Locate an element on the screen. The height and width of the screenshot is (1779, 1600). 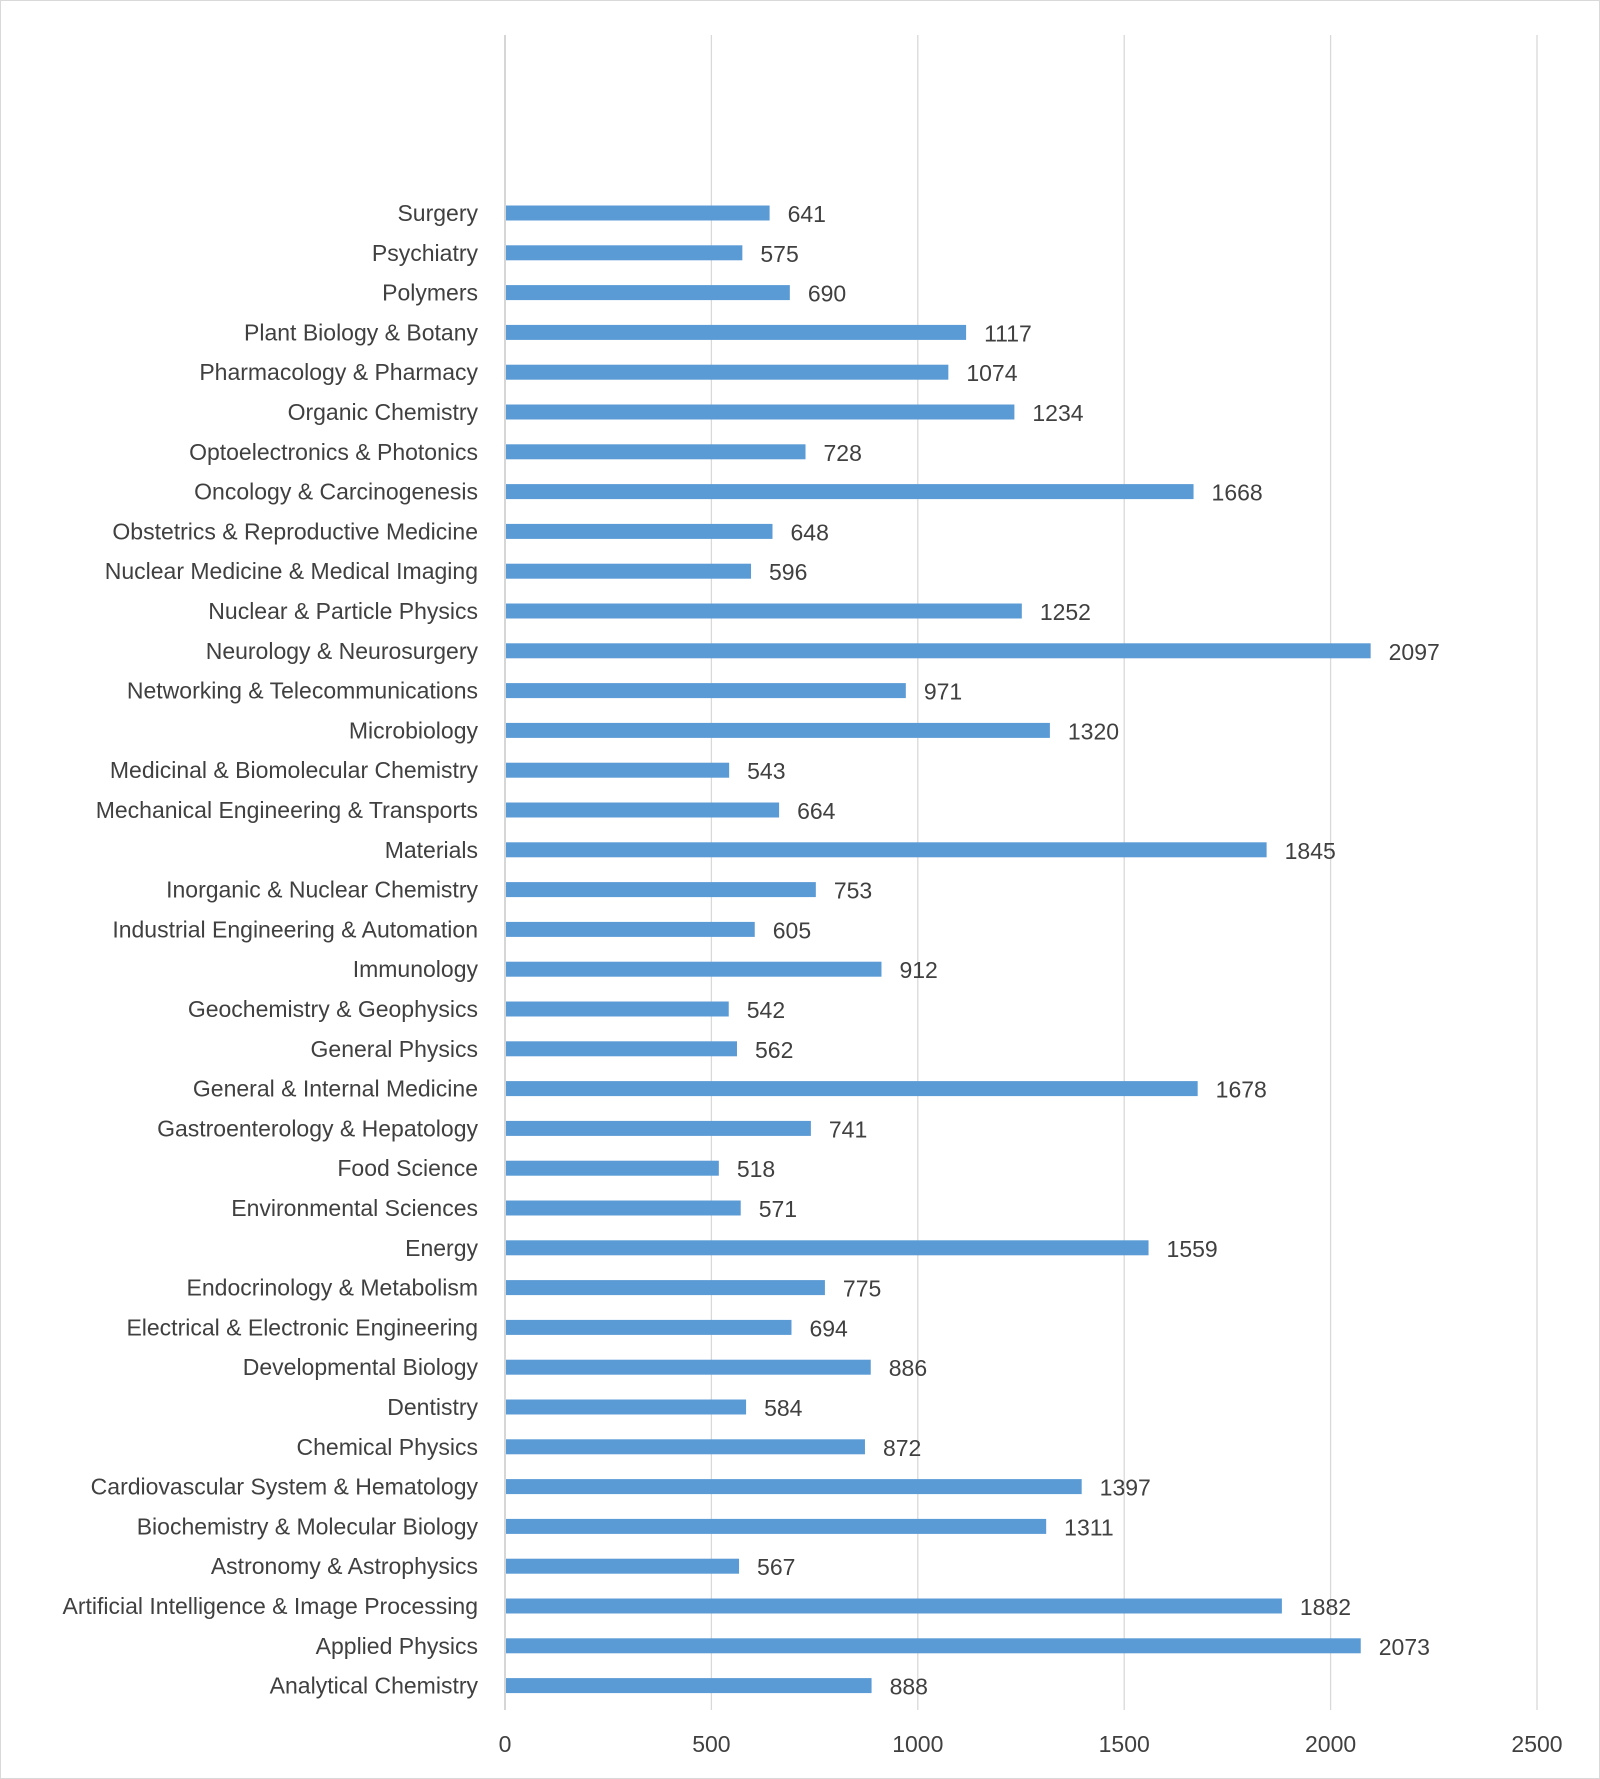
category-label: Endocrinology & Metabolism is located at coordinates (332, 1288).